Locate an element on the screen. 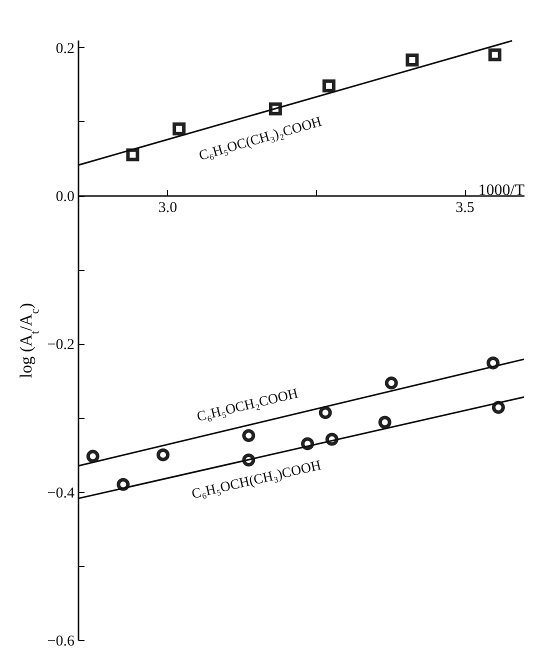  x-tick-label: 3.5 is located at coordinates (465, 208).